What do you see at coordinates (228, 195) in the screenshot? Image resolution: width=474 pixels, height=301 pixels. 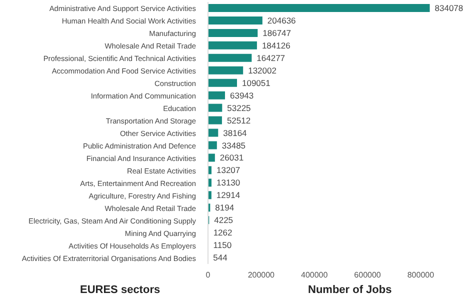 I see `data-label: 12914` at bounding box center [228, 195].